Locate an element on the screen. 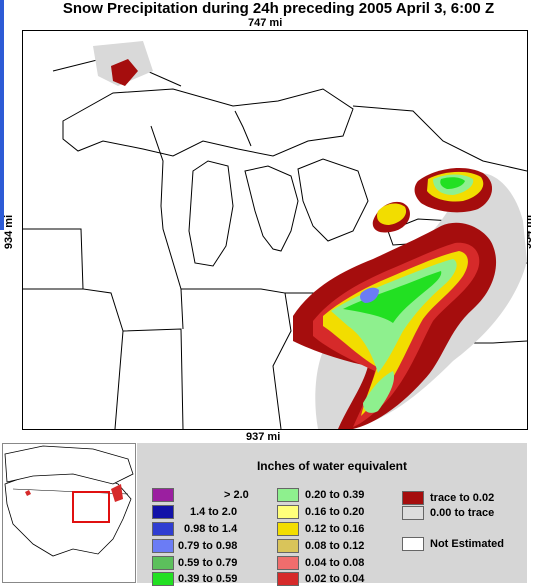 The image size is (557, 587). legend-label: > 2.0 is located at coordinates (236, 495).